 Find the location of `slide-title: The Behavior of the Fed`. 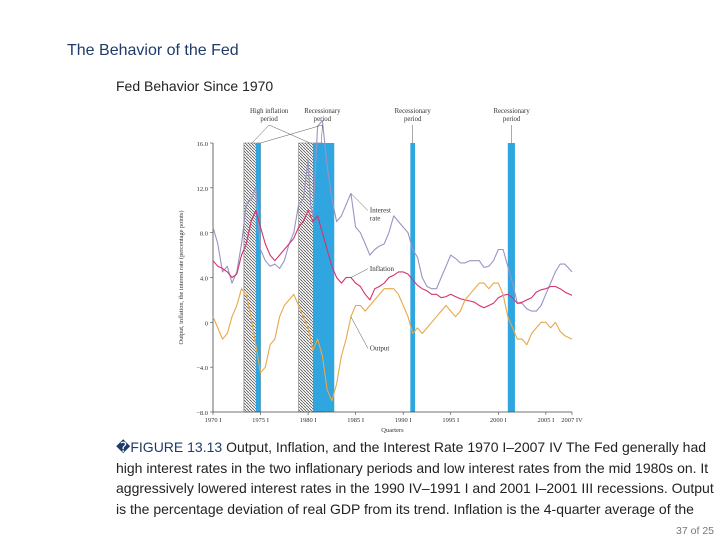

slide-title: The Behavior of the Fed is located at coordinates (153, 50).